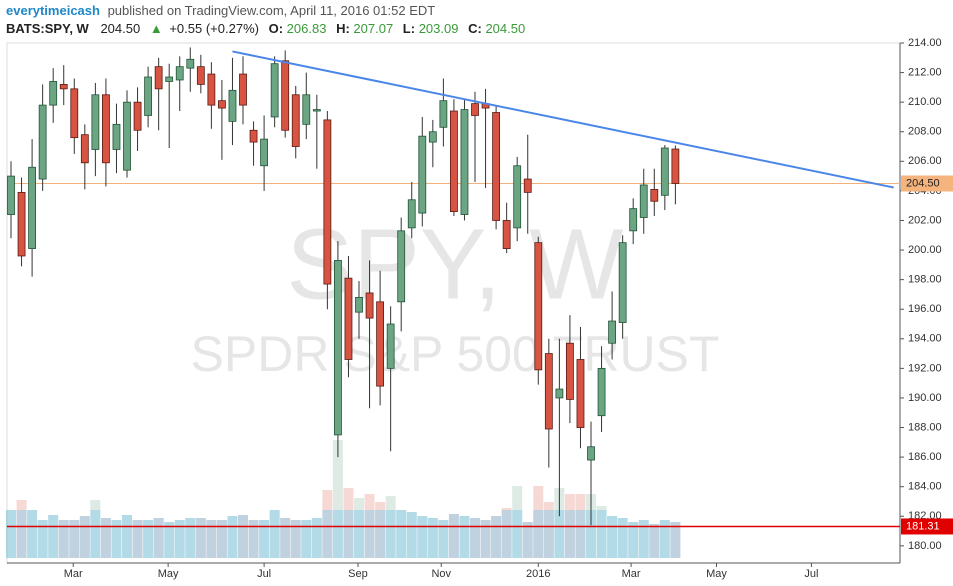  I want to click on price-line-tag, so click(927, 183).